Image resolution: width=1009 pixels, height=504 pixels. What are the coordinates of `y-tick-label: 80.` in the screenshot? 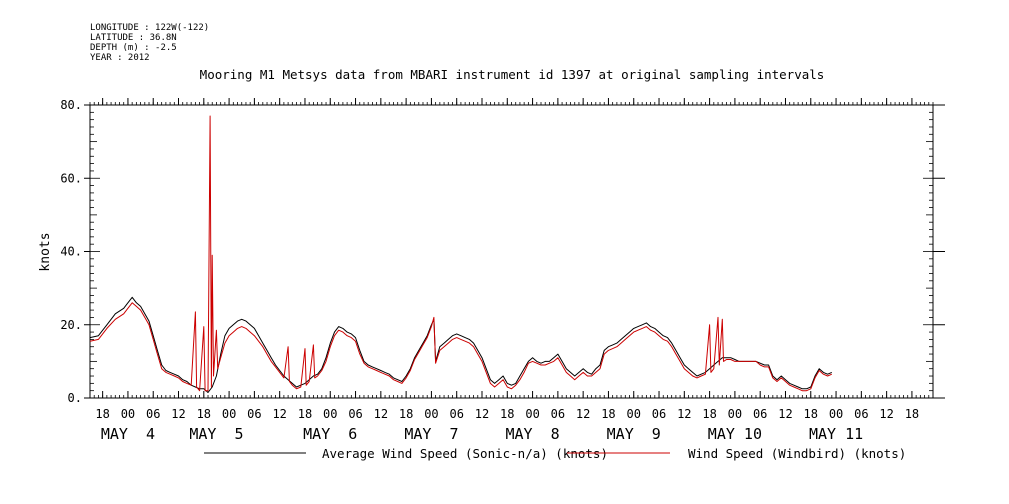 It's located at (71, 105).